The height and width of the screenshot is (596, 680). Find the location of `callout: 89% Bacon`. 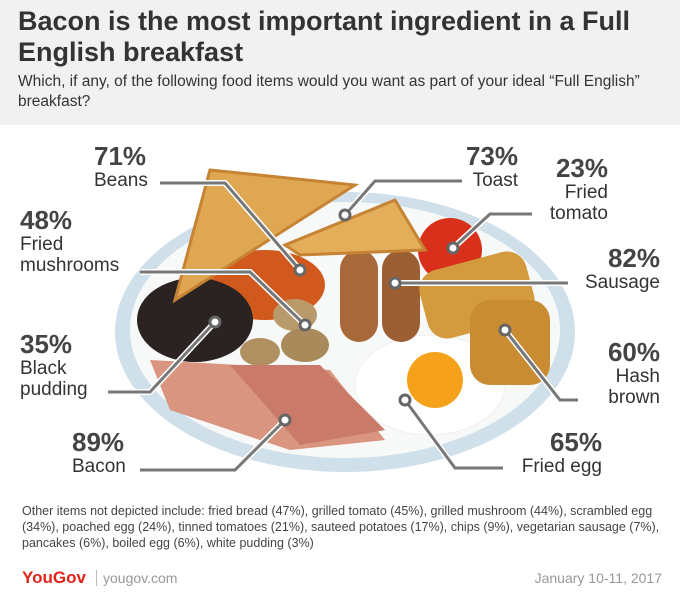

callout: 89% Bacon is located at coordinates (99, 452).